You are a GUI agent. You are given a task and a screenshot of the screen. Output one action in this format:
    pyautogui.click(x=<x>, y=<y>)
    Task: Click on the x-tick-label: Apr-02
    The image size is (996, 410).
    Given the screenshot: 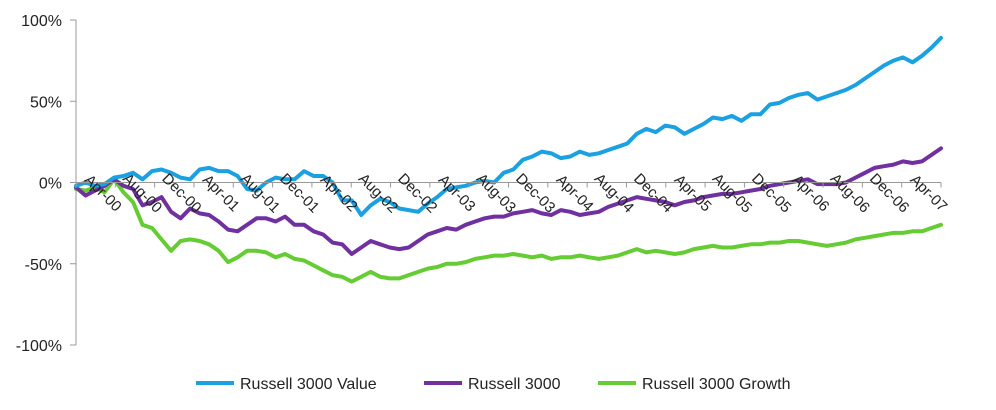 What is the action you would take?
    pyautogui.click(x=339, y=193)
    